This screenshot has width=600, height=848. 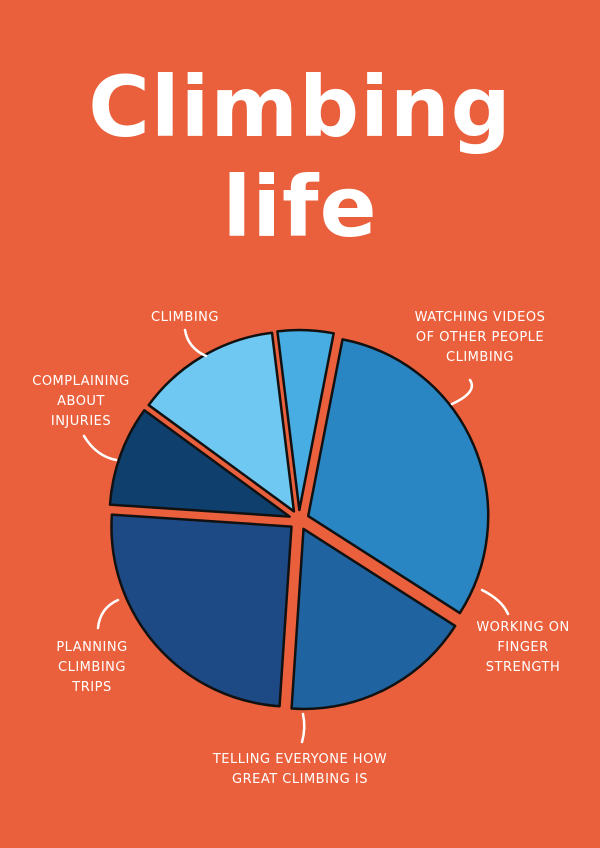 I want to click on leader-line-planning-trips, so click(x=108, y=614).